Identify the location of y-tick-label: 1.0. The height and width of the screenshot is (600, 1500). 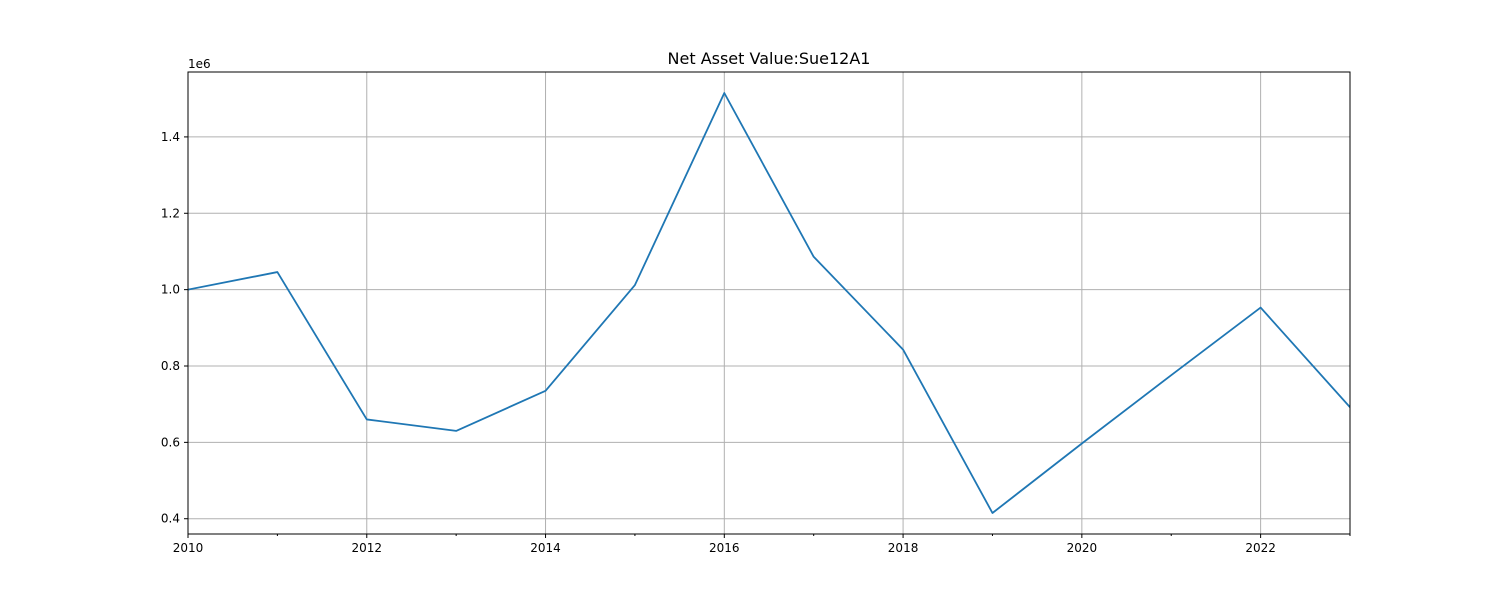
(170, 290).